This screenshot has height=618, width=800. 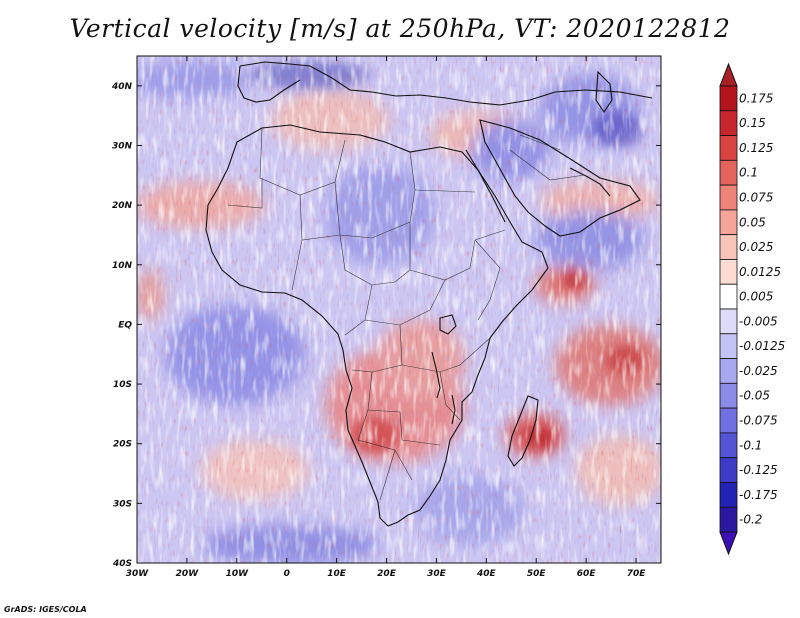 What do you see at coordinates (758, 321) in the screenshot?
I see `colorbar-label: -0.005` at bounding box center [758, 321].